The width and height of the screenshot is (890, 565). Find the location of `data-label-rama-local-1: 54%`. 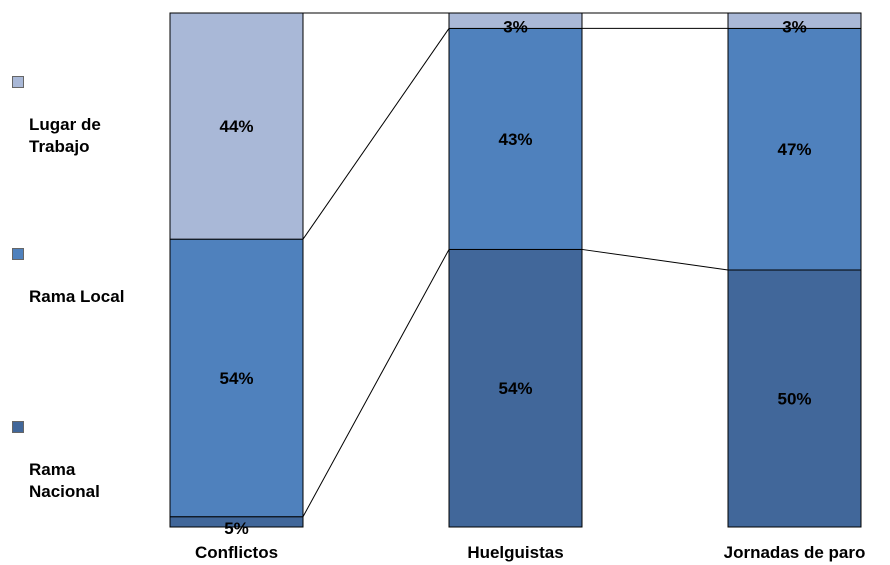

data-label-rama-local-1: 54% is located at coordinates (236, 378).